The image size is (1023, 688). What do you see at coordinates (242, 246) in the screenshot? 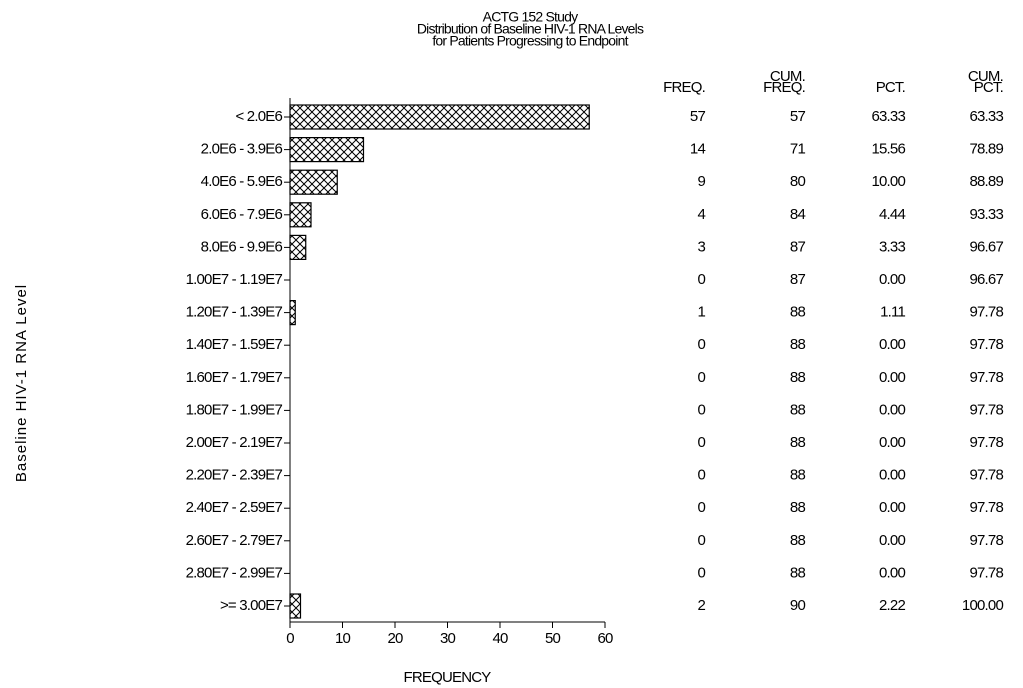
I see `y-tick-label: 8.0E6 - 9.9E6` at bounding box center [242, 246].